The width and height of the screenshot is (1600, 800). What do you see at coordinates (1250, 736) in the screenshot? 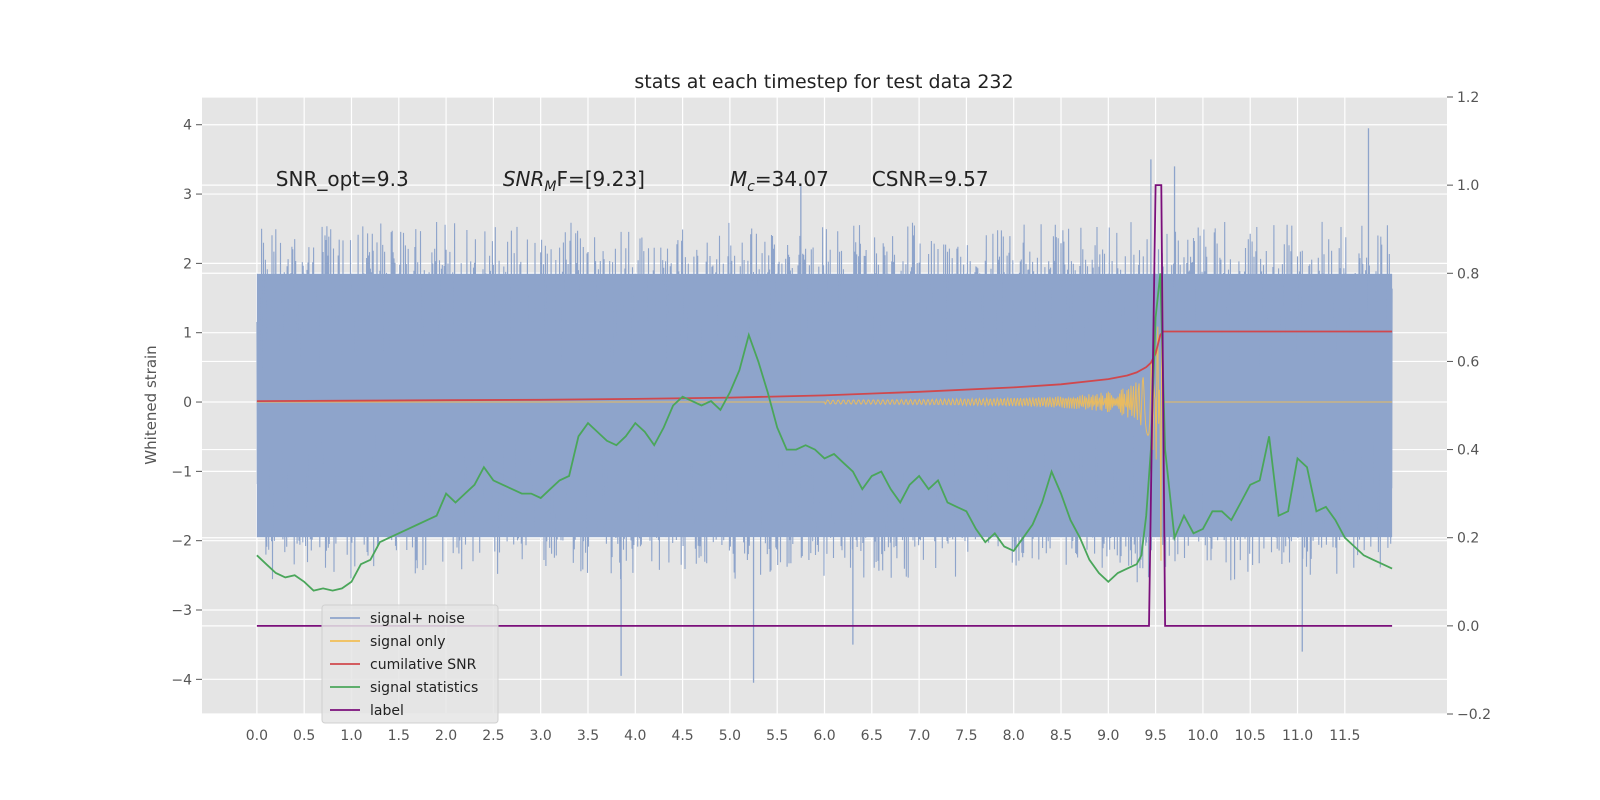
I see `x-tick-label: 10.5` at bounding box center [1250, 736].